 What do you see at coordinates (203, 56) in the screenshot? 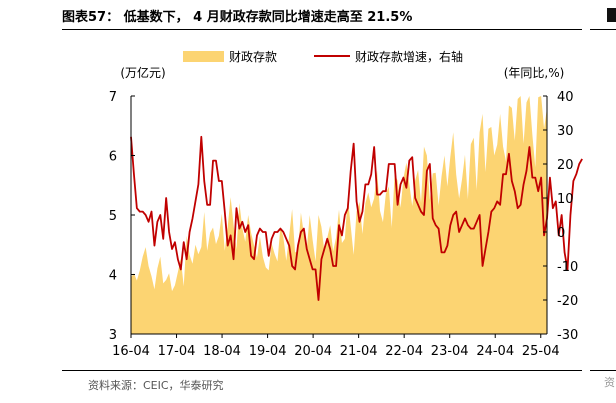
I see `legend-swatch-area` at bounding box center [203, 56].